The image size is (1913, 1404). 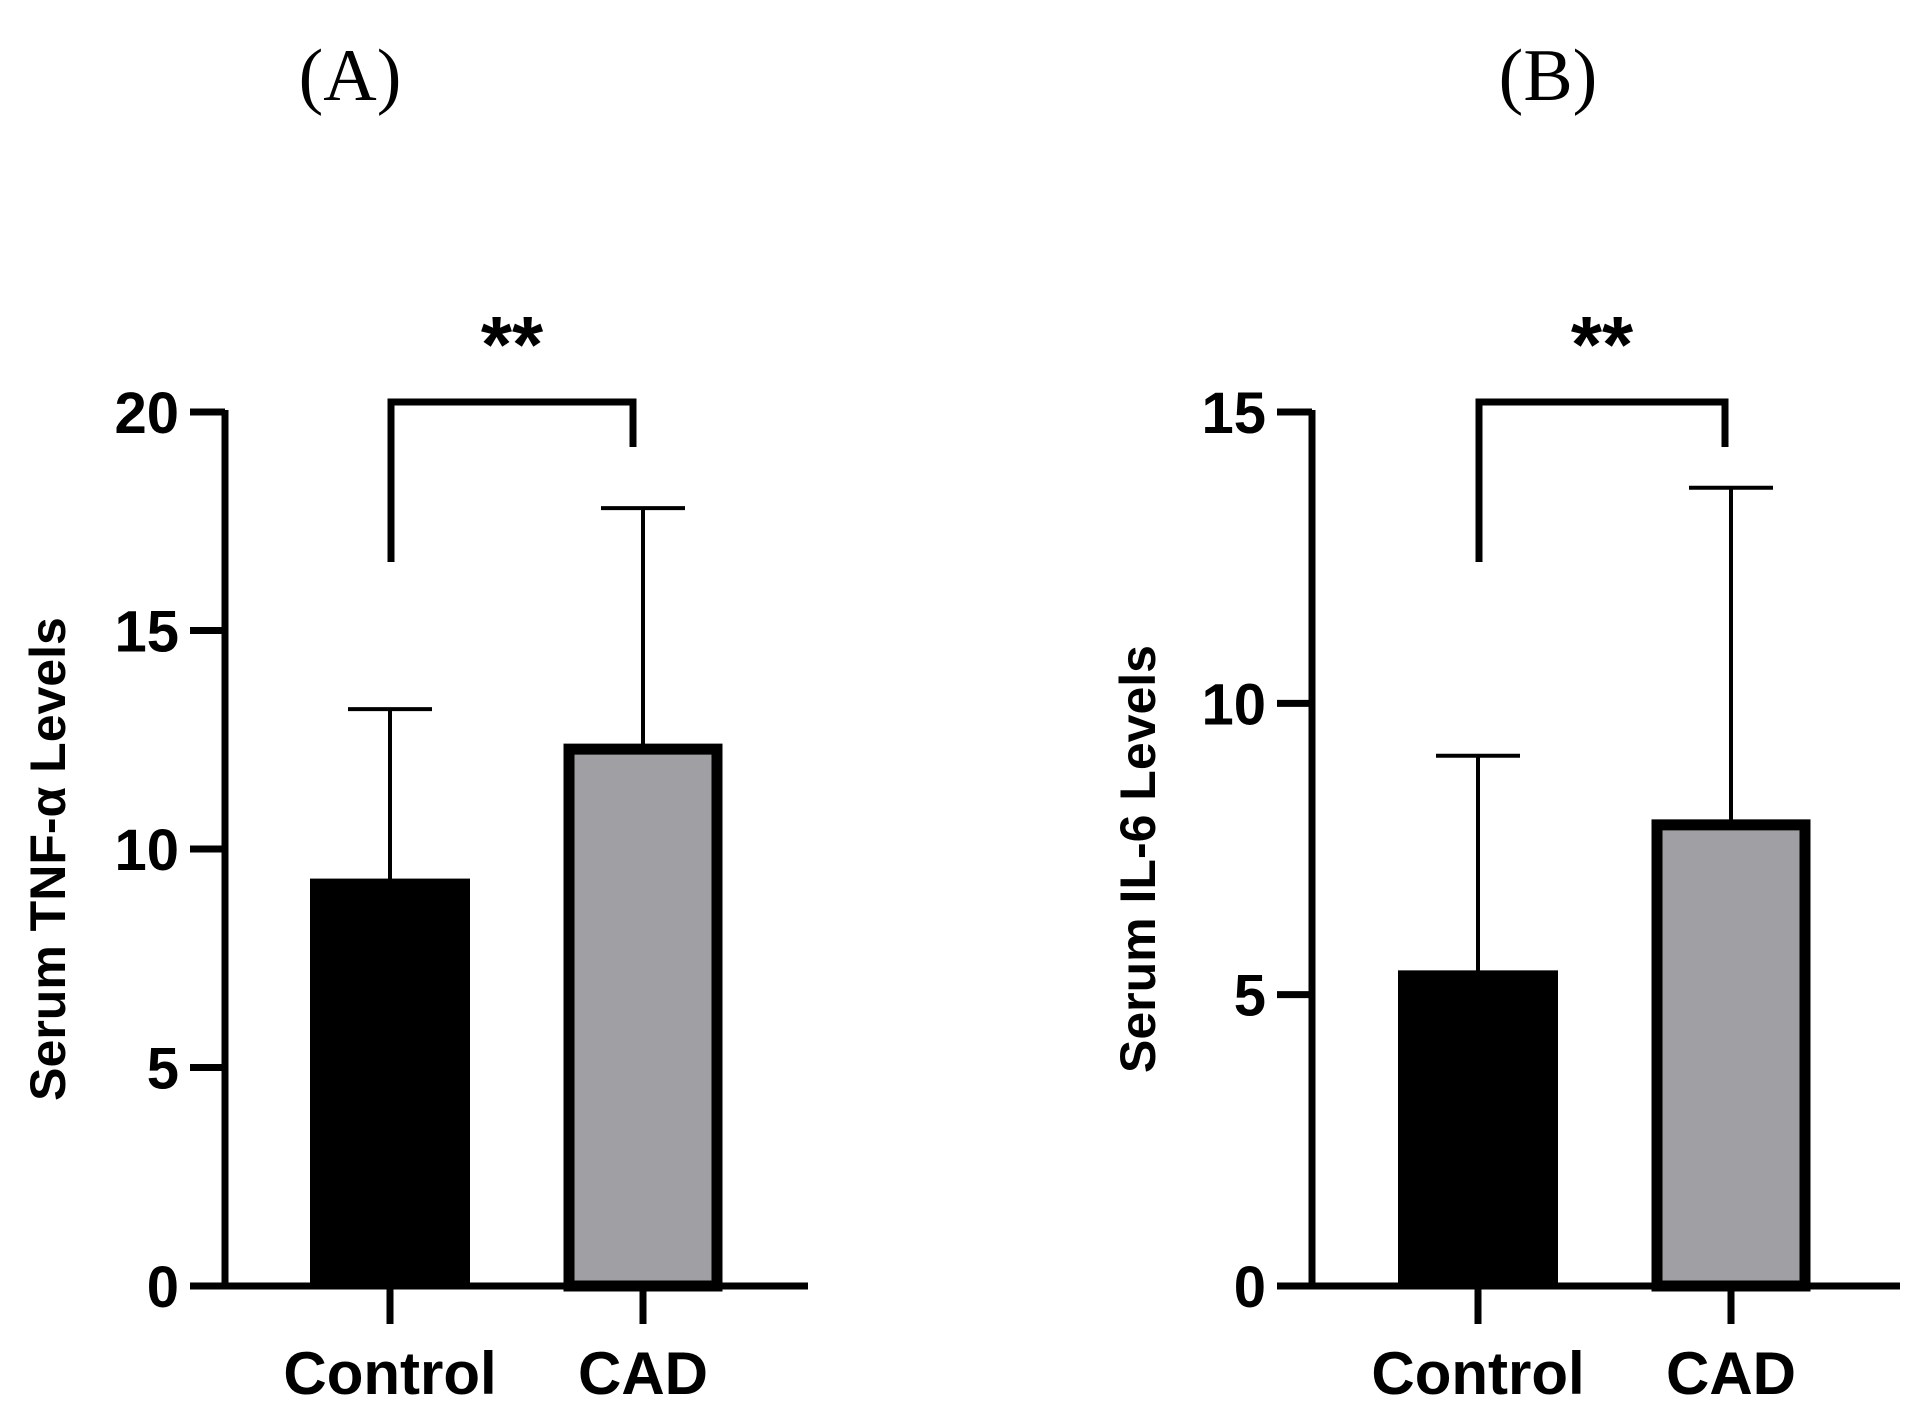 What do you see at coordinates (1138, 859) in the screenshot?
I see `y-axis-title: Serum IL-6 Levels` at bounding box center [1138, 859].